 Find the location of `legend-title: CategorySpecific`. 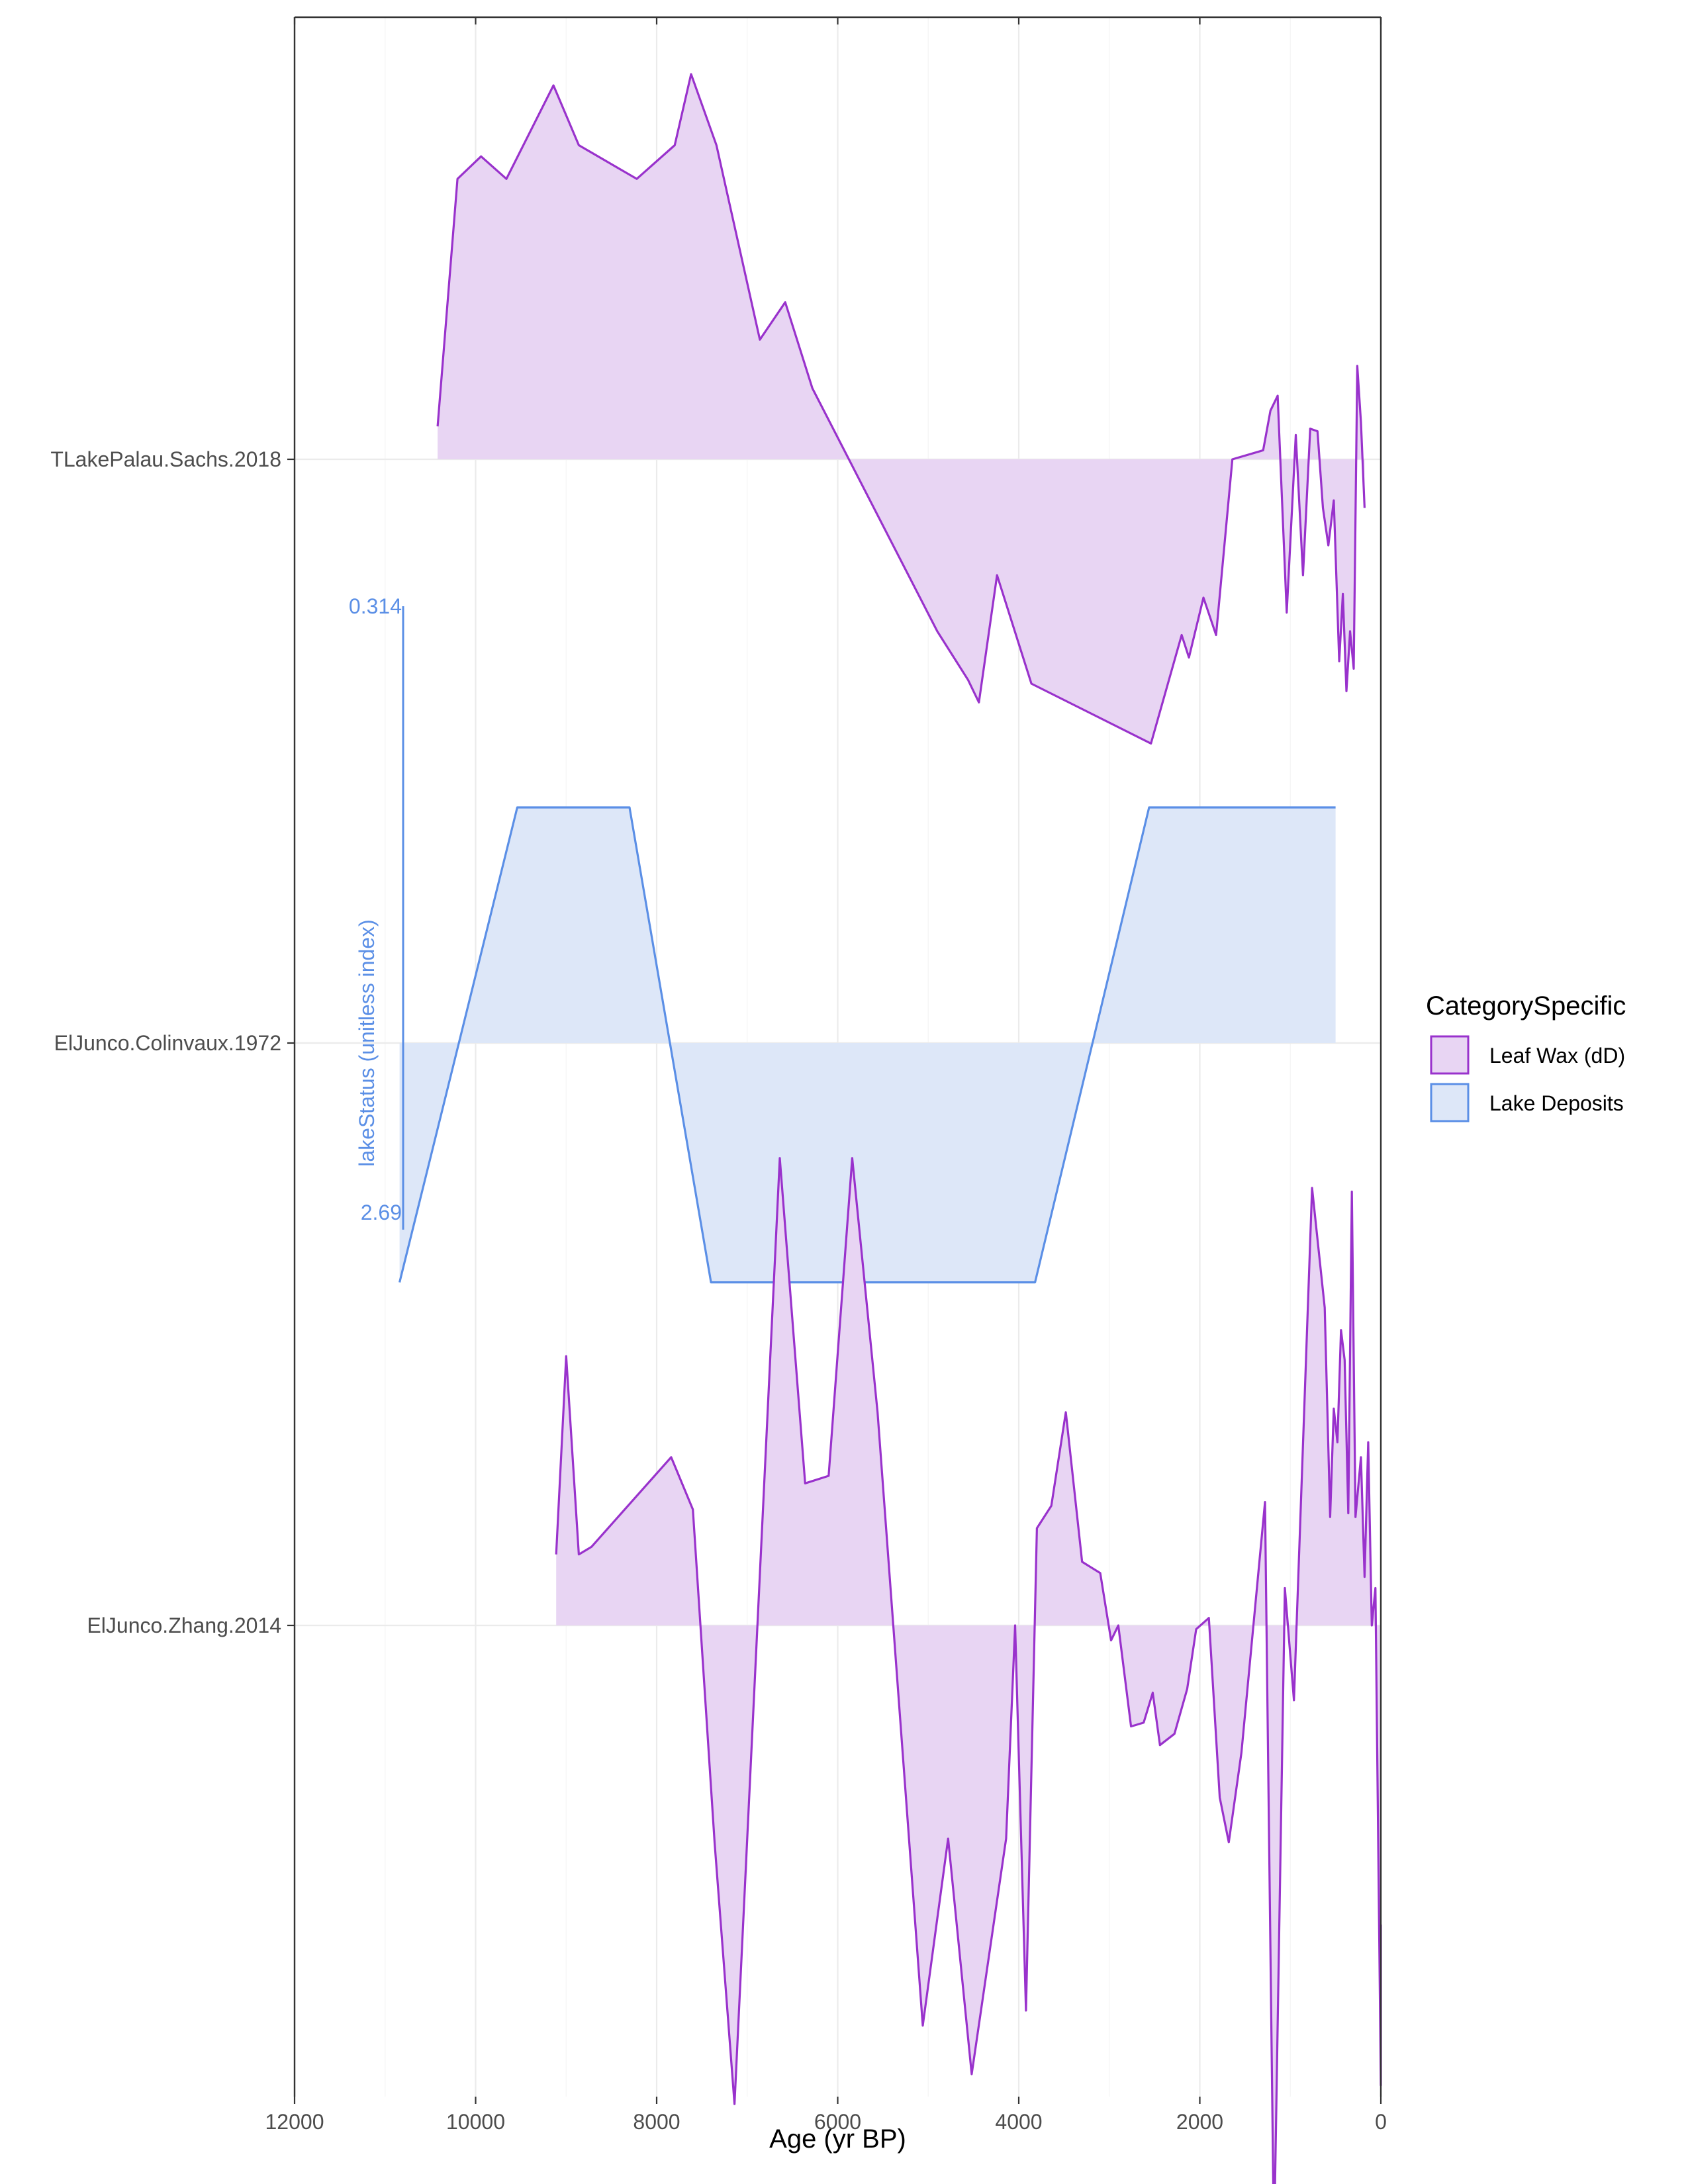

legend-title: CategorySpecific is located at coordinates (1526, 1006).